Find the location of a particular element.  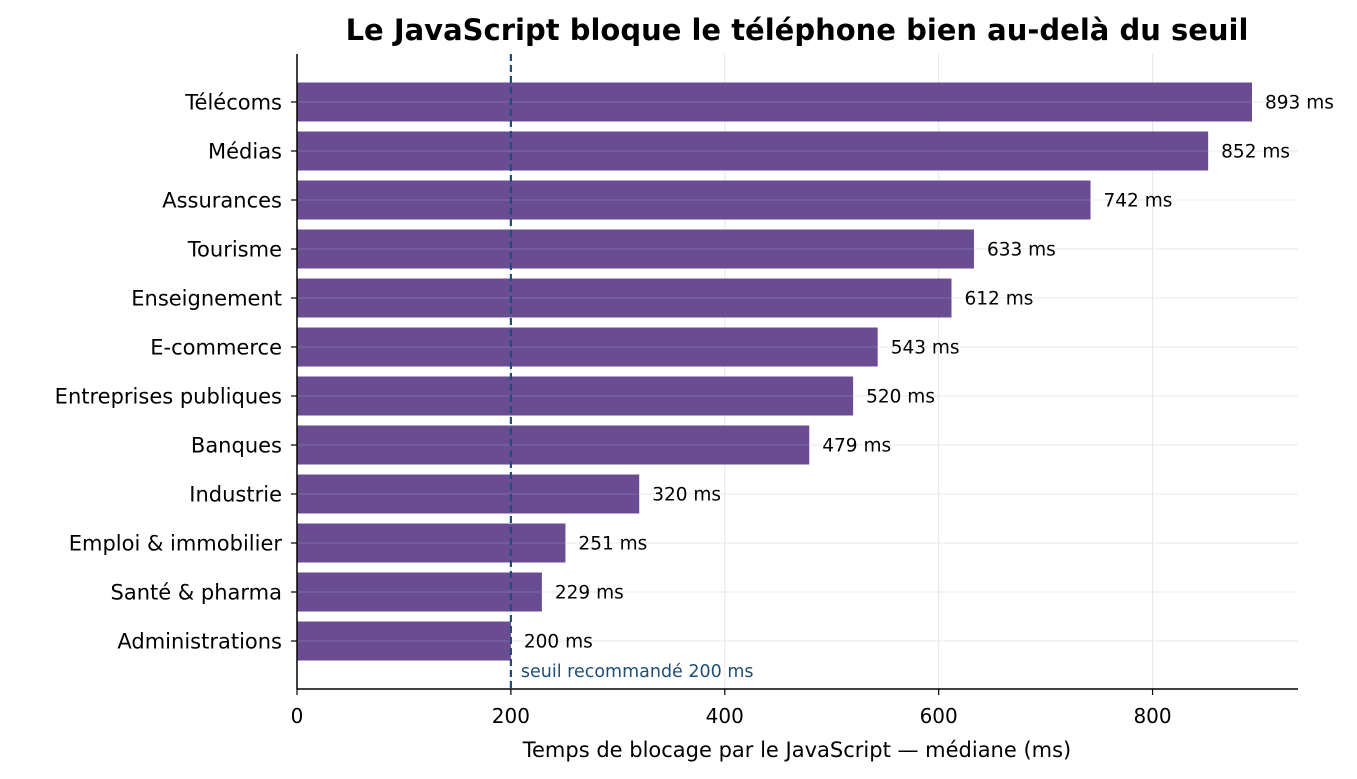

value-label: 612 ms is located at coordinates (999, 299).